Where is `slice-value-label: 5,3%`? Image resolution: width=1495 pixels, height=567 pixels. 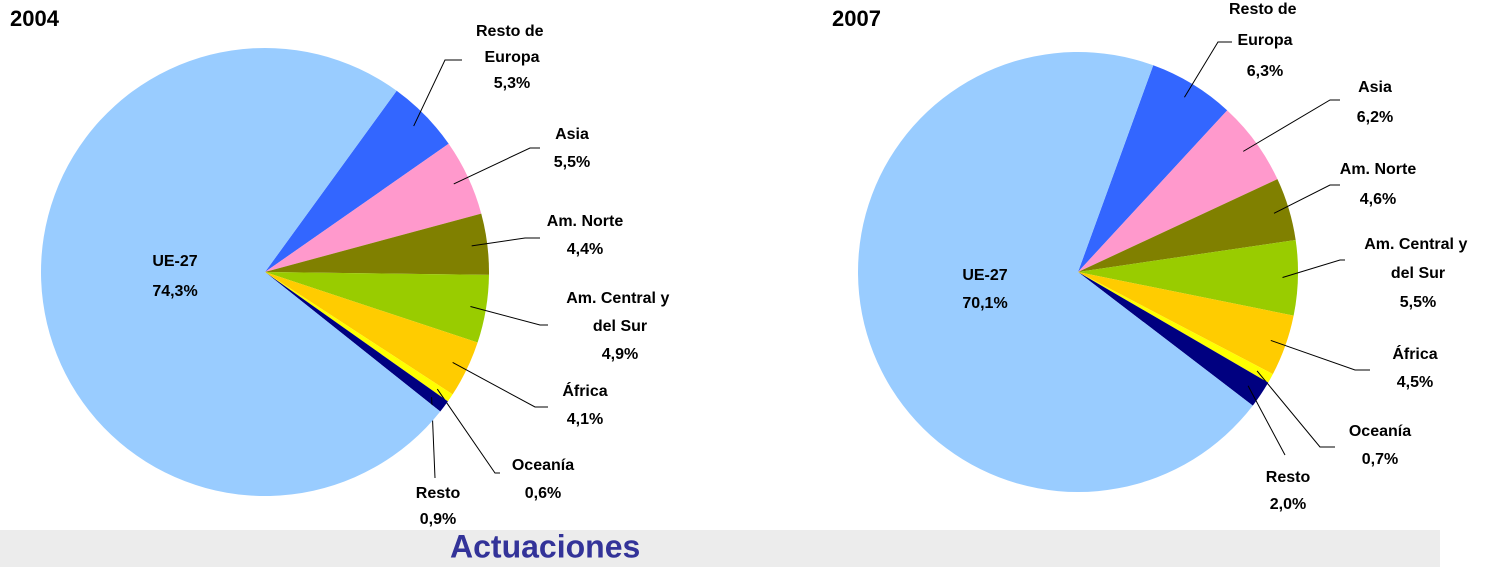
slice-value-label: 5,3% is located at coordinates (512, 83).